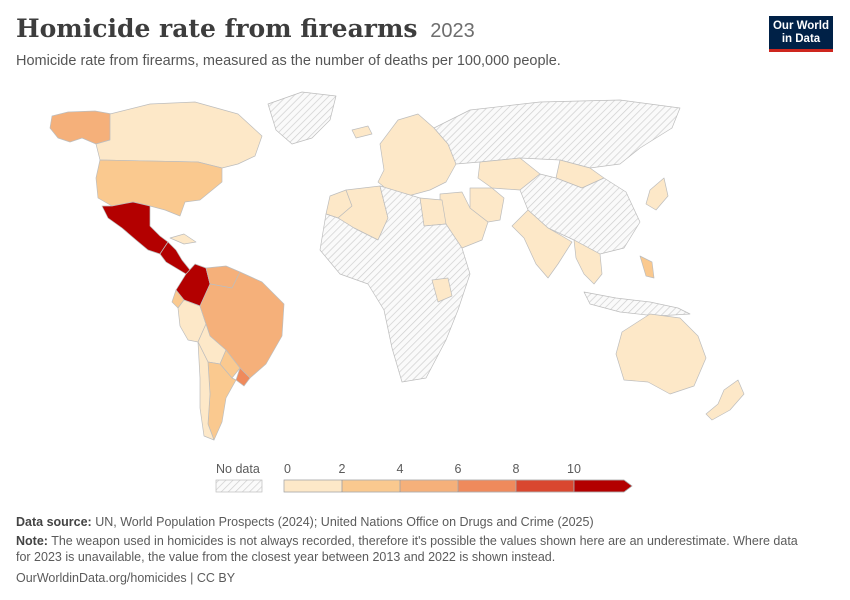  What do you see at coordinates (588, 262) in the screenshot?
I see `region-southeast-asia` at bounding box center [588, 262].